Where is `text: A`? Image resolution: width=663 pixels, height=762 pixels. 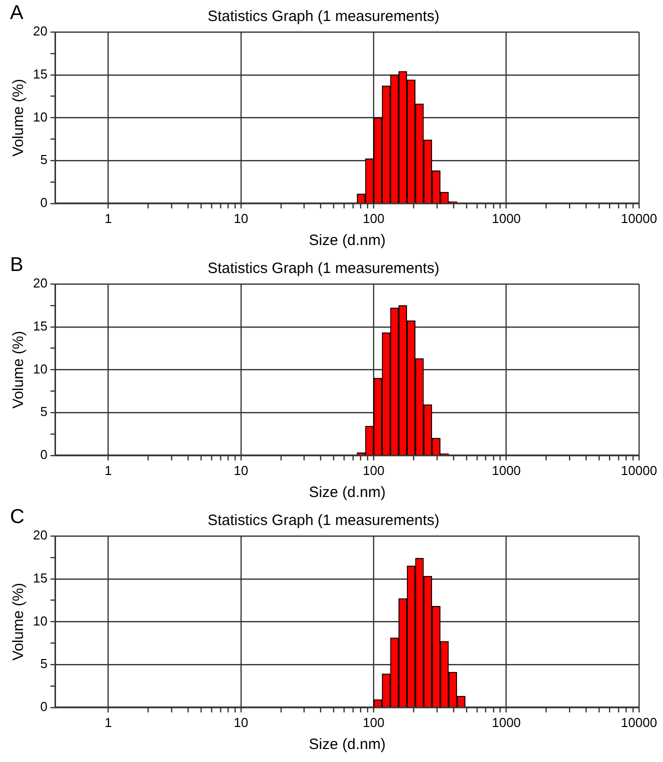
text: A is located at coordinates (17, 13).